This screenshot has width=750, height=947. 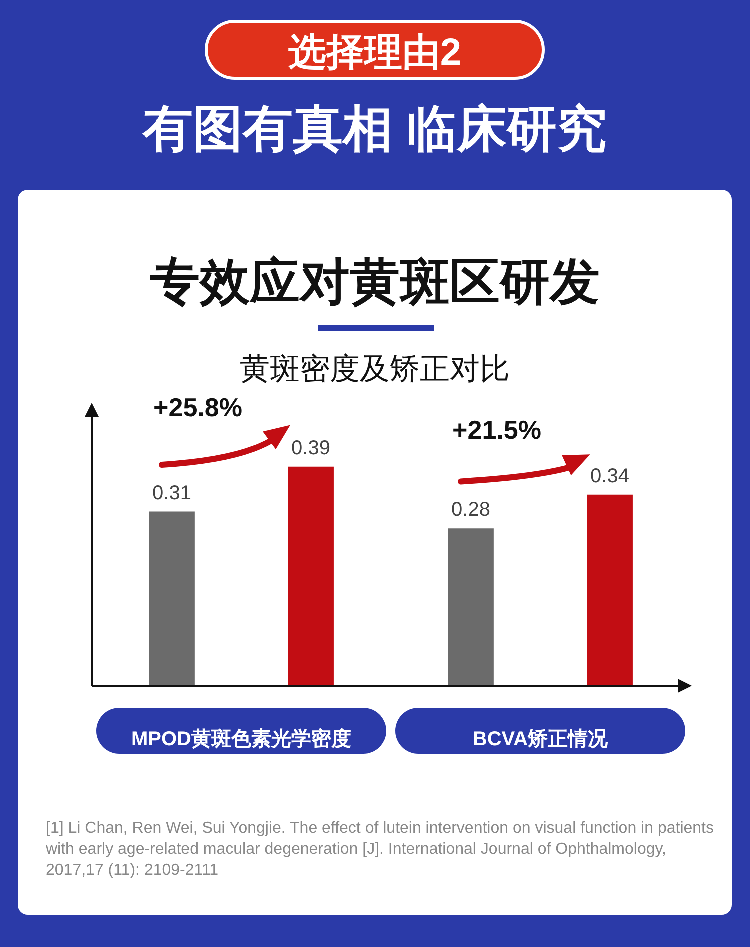 What do you see at coordinates (375, 282) in the screenshot?
I see `chart-title: 专效应对黄斑区研发` at bounding box center [375, 282].